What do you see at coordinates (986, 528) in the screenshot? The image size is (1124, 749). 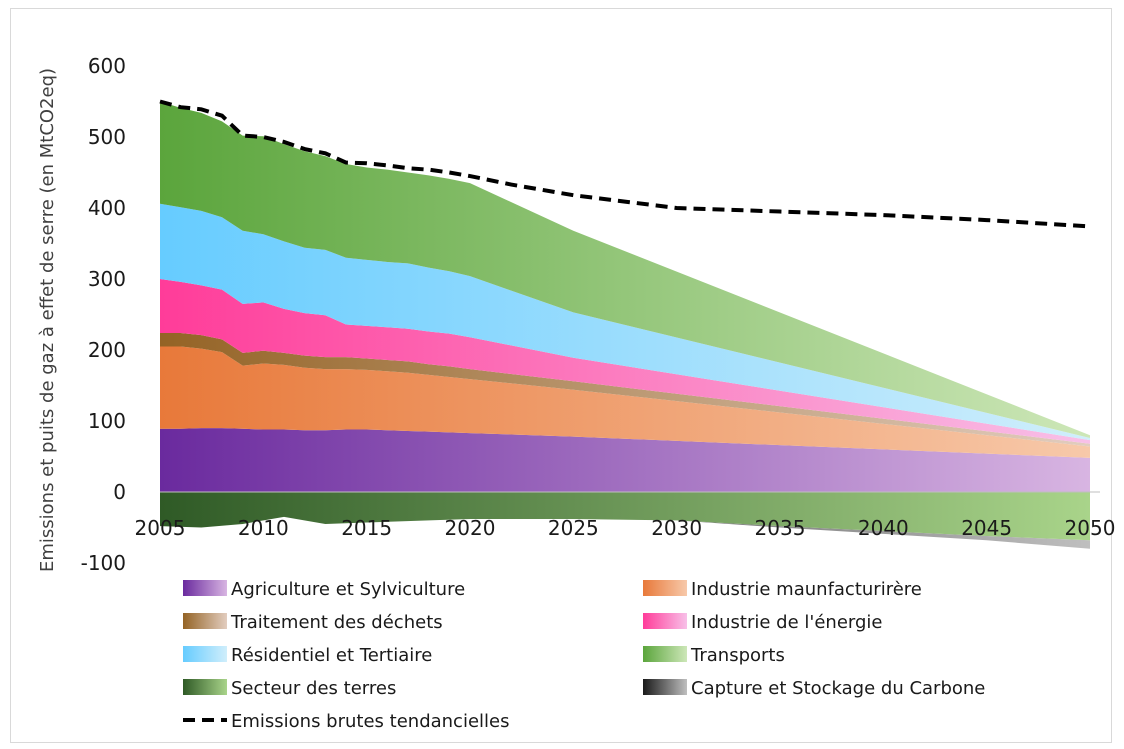 I see `x-tick-label: 2045` at bounding box center [986, 528].